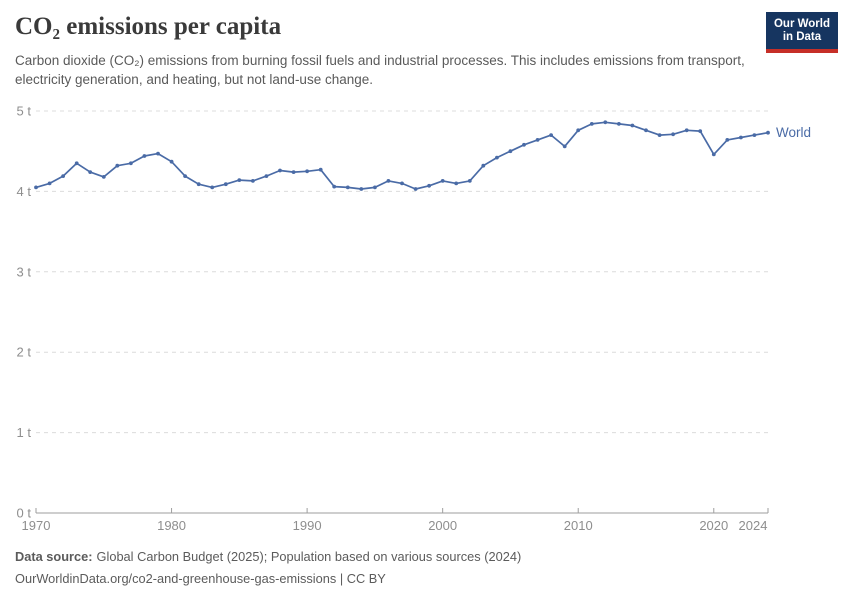  I want to click on x-tick-label: 2010, so click(578, 525).